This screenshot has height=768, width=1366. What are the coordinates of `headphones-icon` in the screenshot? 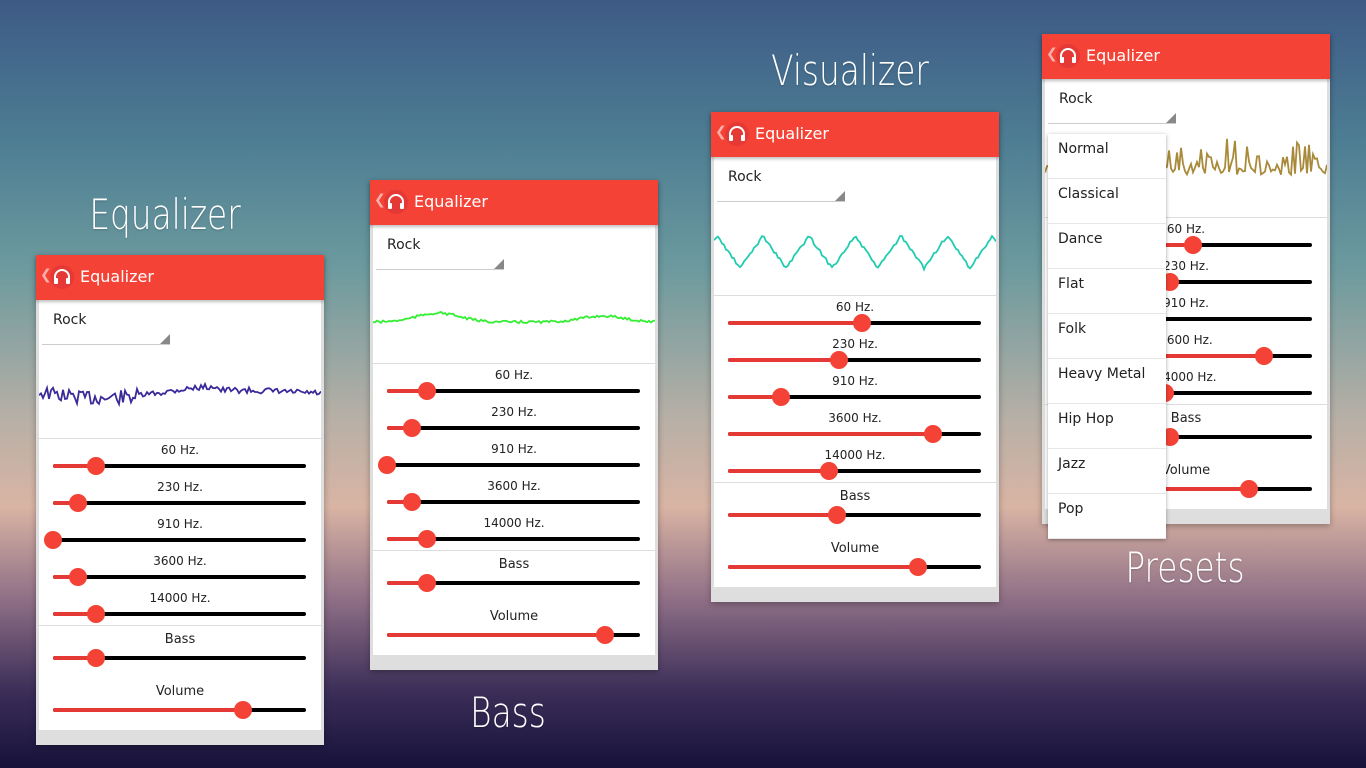 It's located at (62, 277).